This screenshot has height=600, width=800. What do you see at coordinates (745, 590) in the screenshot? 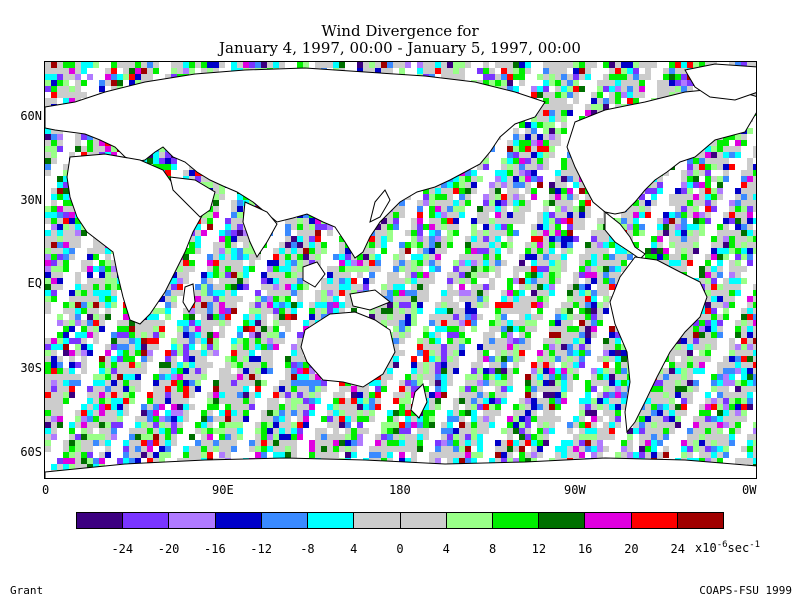
I see `footer-credit: COAPS-FSU 1999` at bounding box center [745, 590].